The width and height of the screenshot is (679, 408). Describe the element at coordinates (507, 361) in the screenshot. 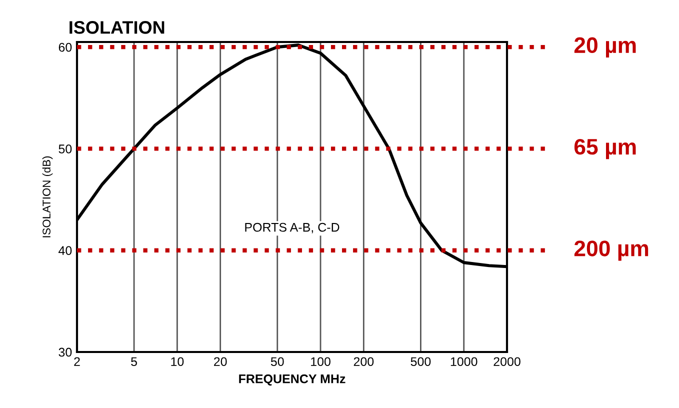

I see `x-tick-label: 2000` at that location.